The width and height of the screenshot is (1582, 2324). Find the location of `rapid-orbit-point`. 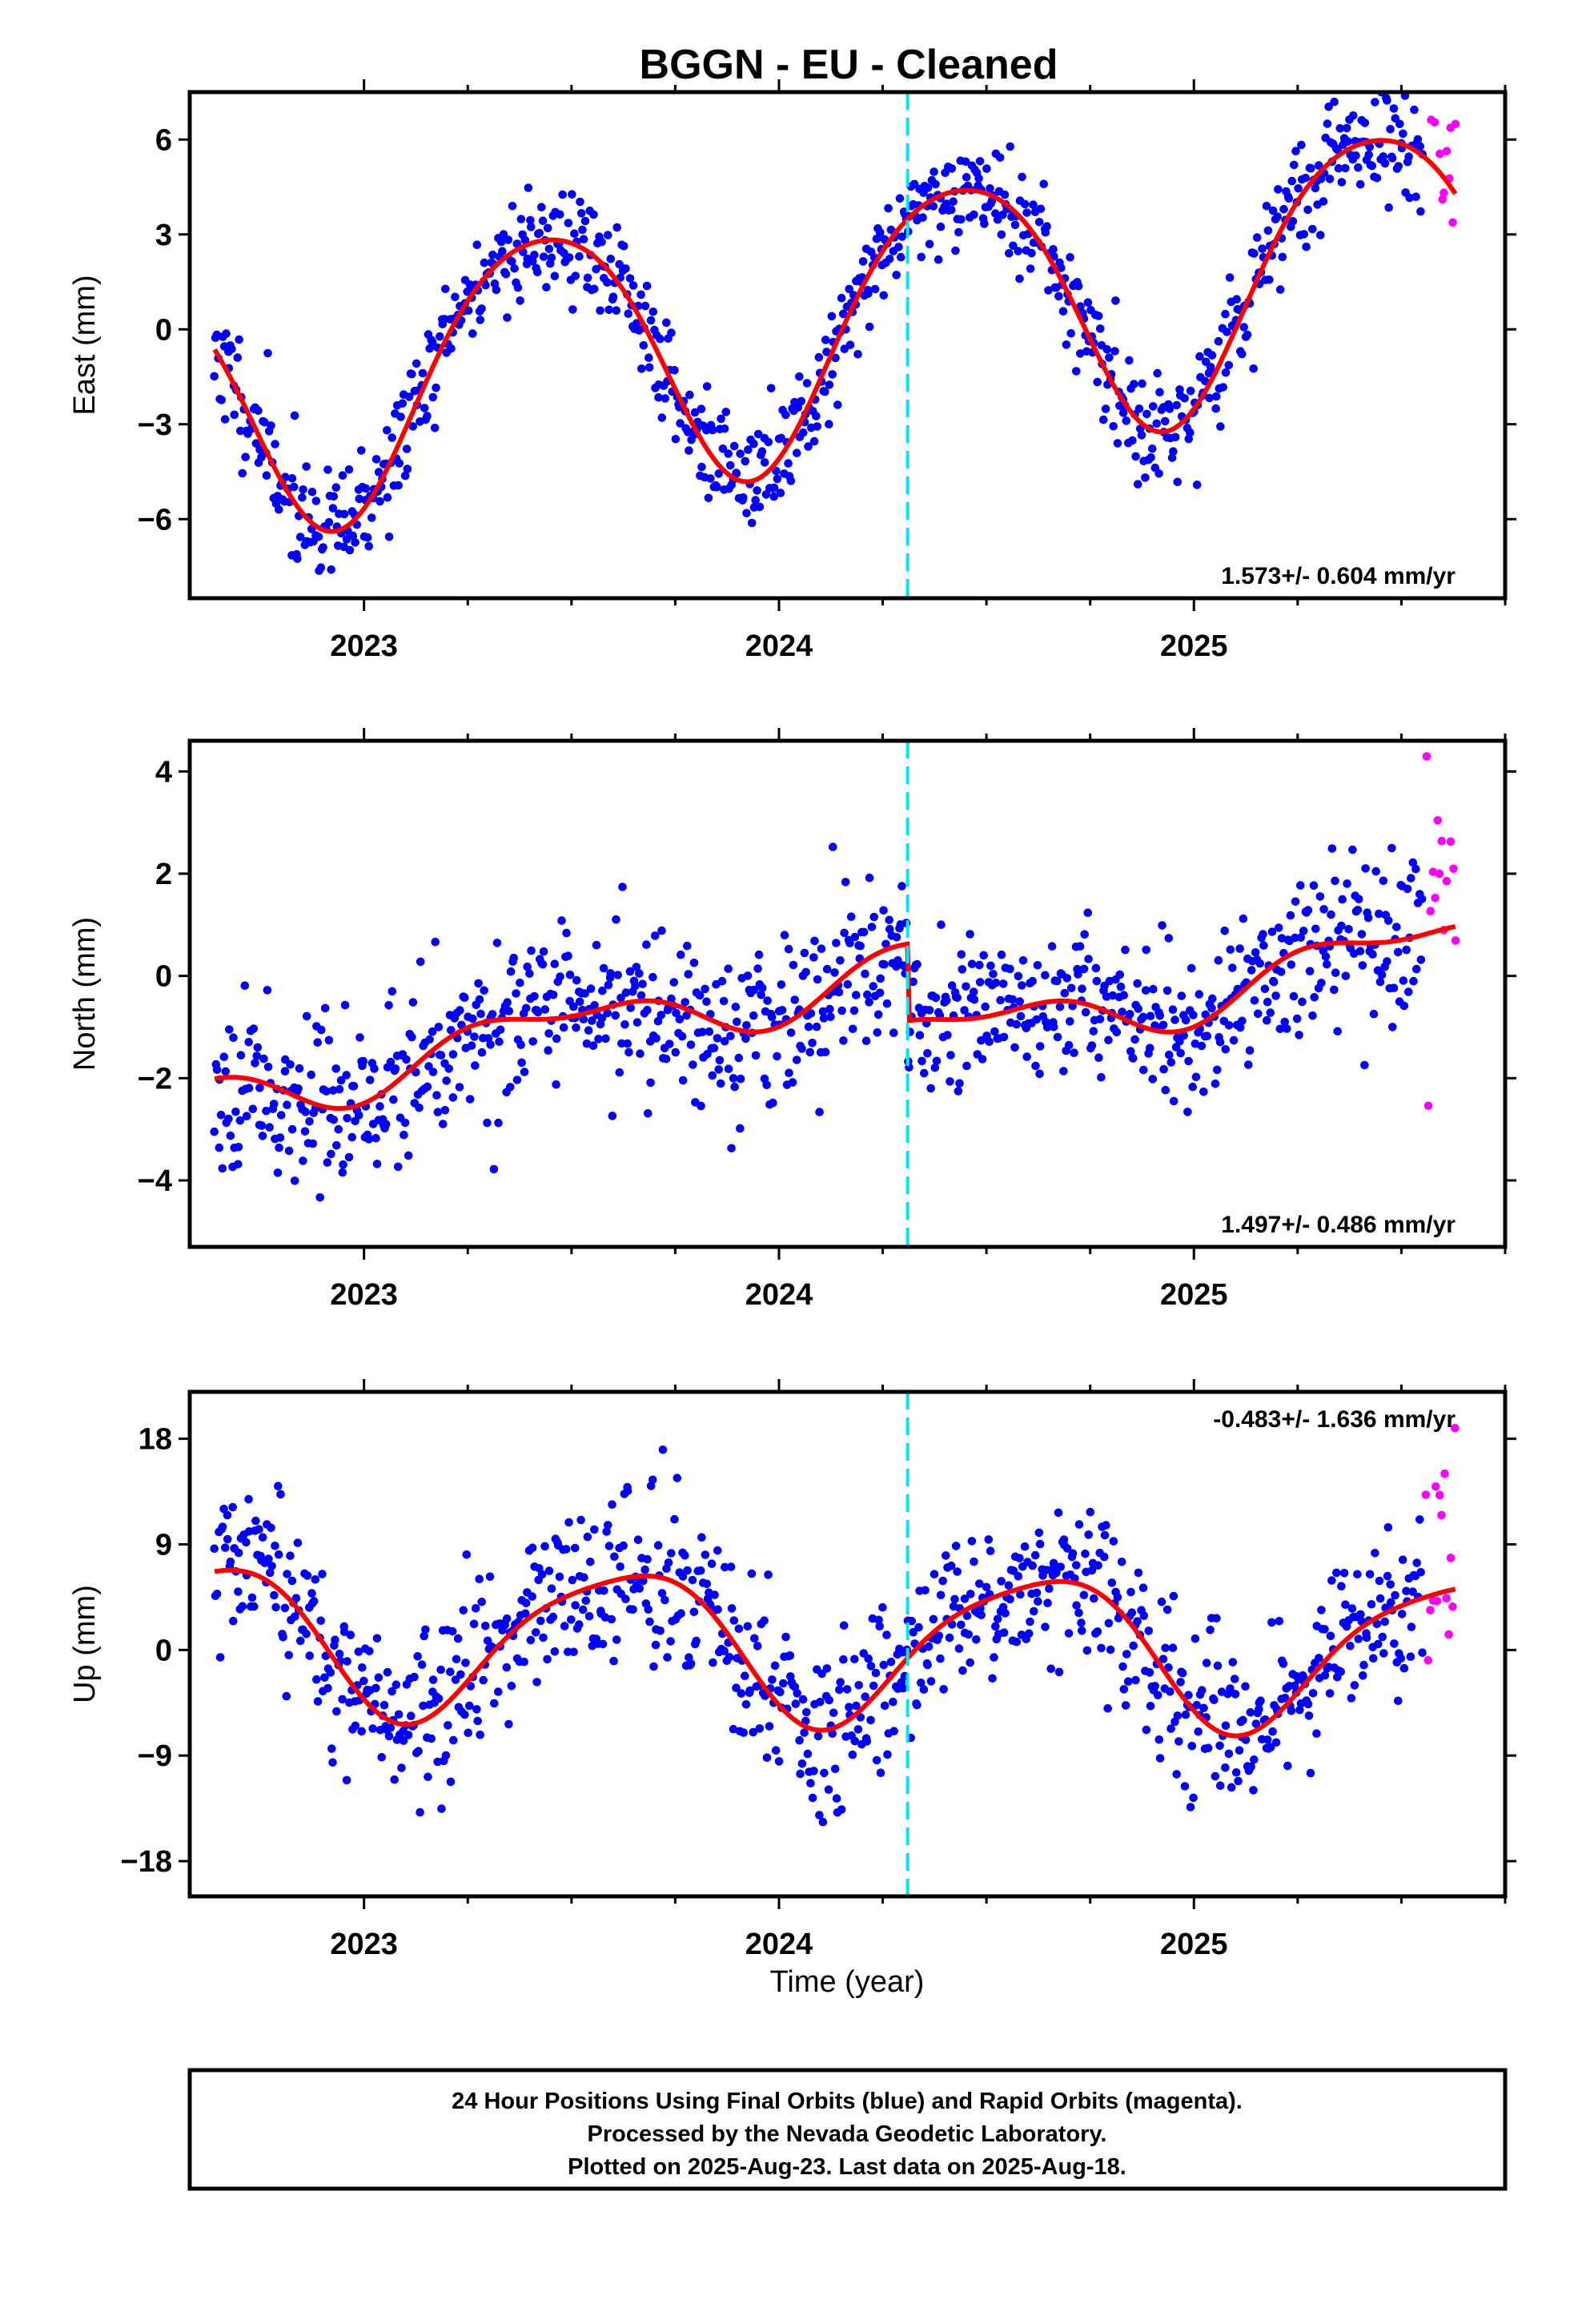

rapid-orbit-point is located at coordinates (1443, 192).